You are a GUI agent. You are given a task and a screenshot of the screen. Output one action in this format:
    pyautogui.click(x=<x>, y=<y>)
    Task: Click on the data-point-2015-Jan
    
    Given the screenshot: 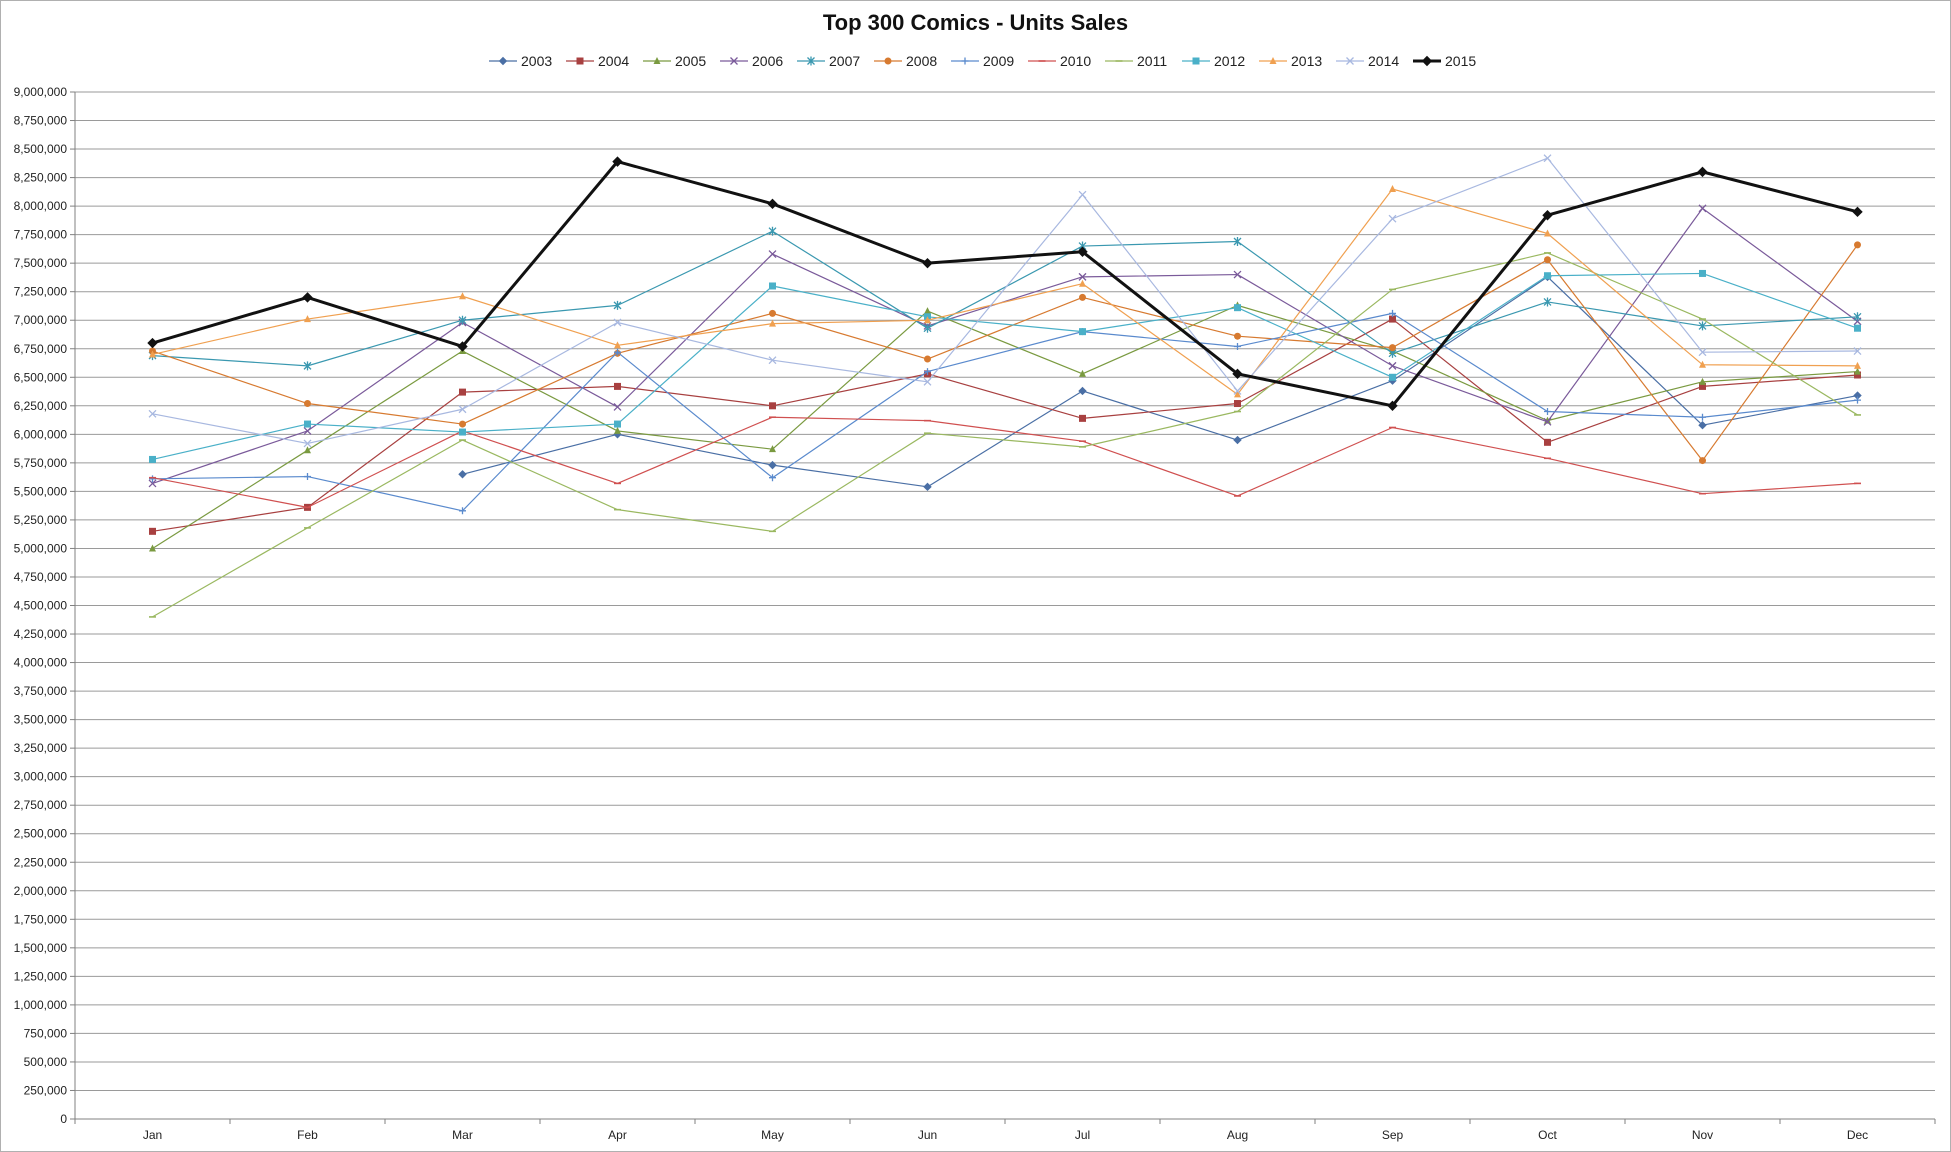 What is the action you would take?
    pyautogui.click(x=152, y=343)
    